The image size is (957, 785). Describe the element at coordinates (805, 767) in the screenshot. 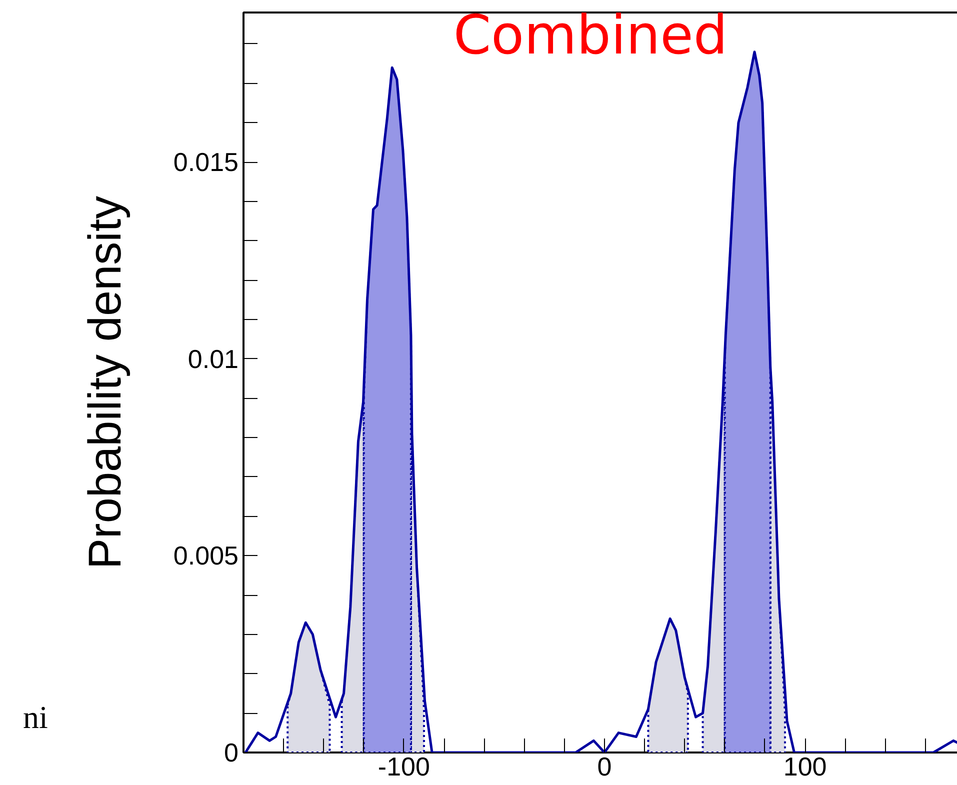

I see `x-tick-label: 100` at that location.